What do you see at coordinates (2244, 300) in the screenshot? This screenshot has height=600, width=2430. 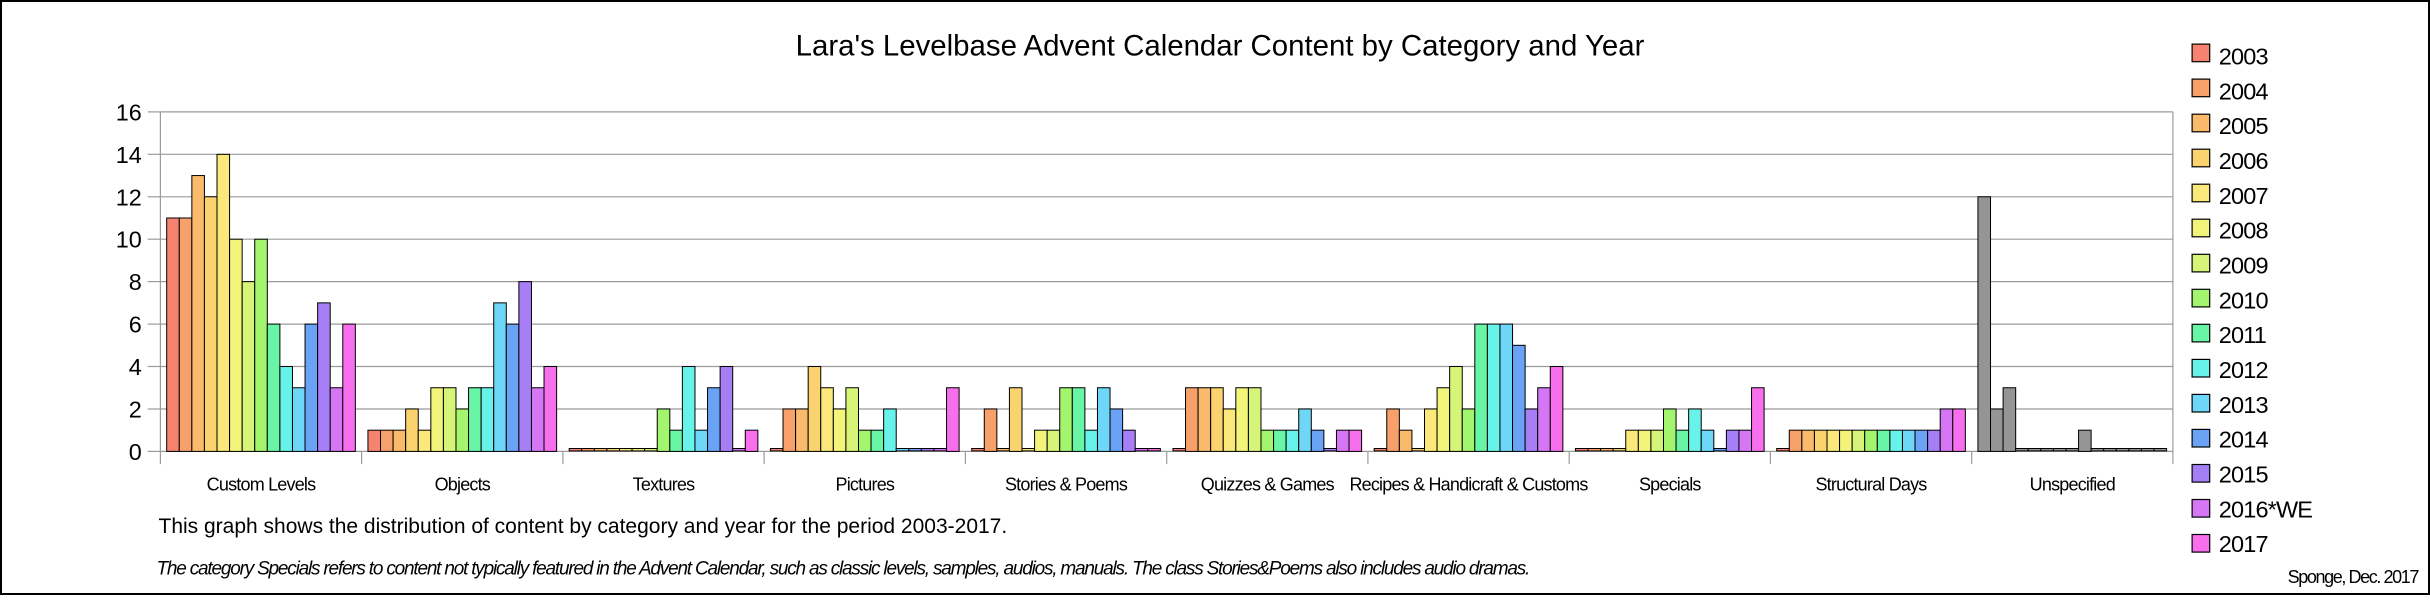 I see `svg-text: 2010` at bounding box center [2244, 300].